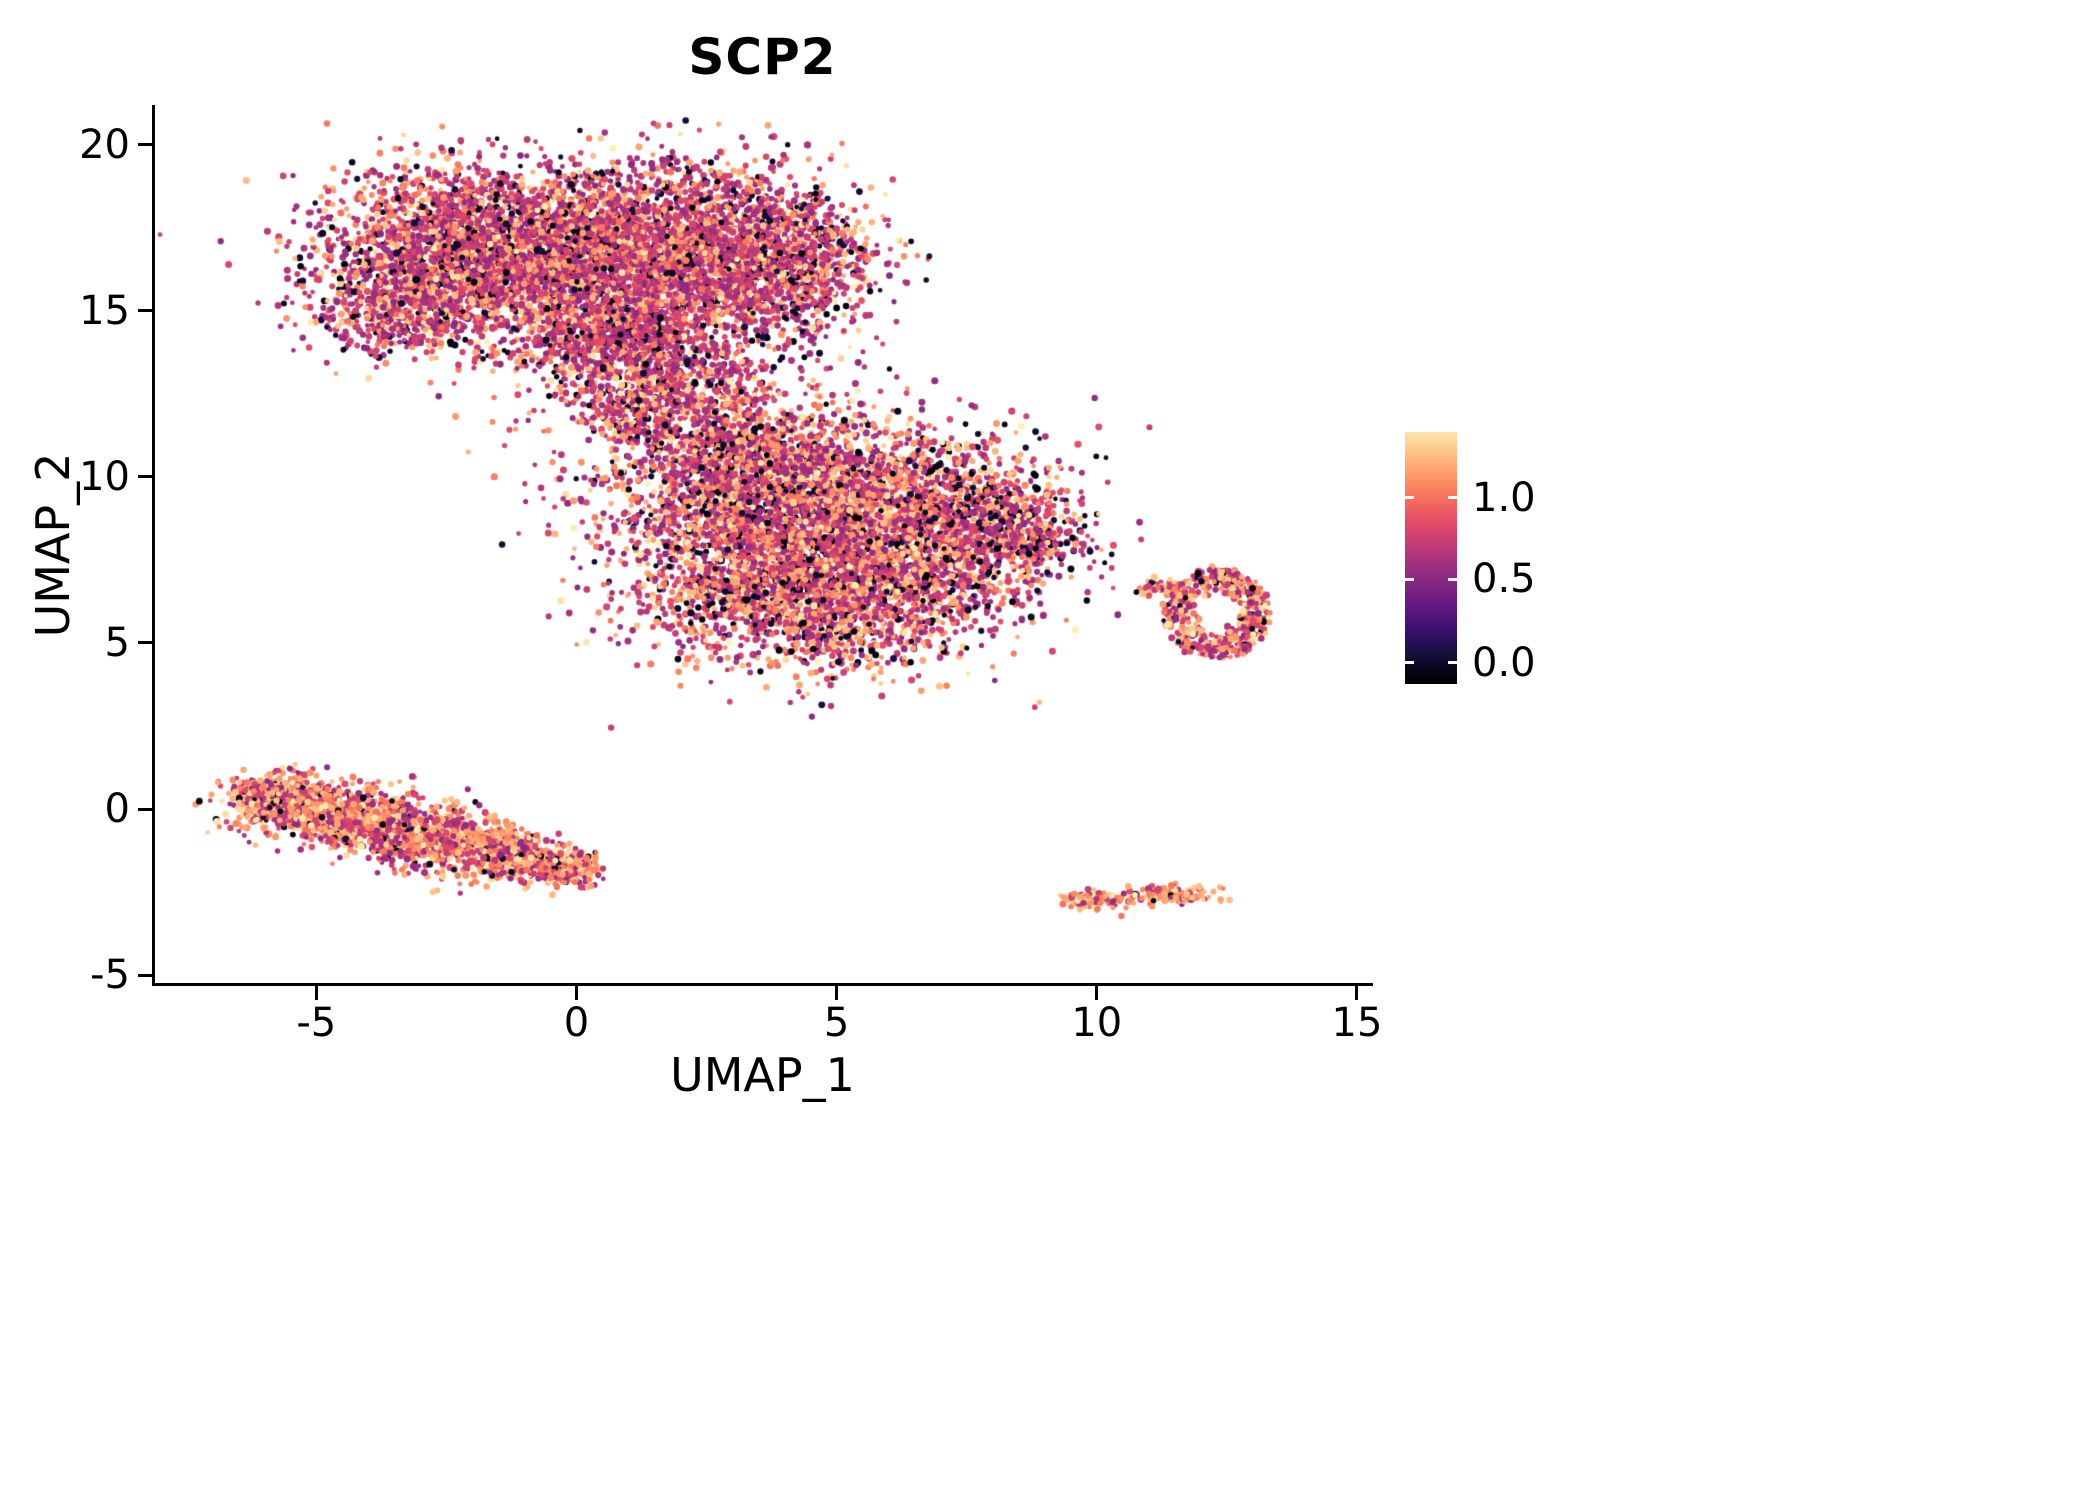 The image size is (2100, 1500). Describe the element at coordinates (1504, 662) in the screenshot. I see `colorbar-tick-label: 0.0` at that location.